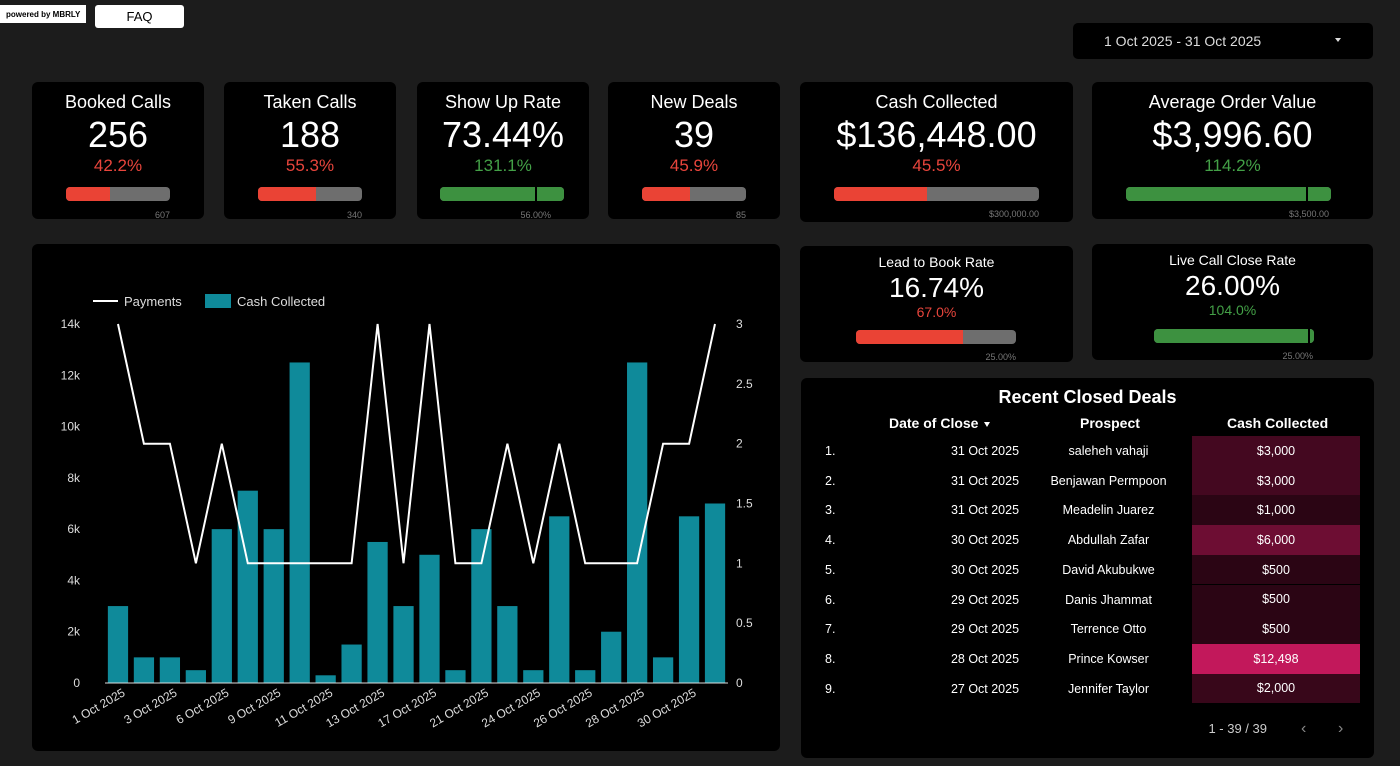 This screenshot has width=1400, height=766. Describe the element at coordinates (1108, 629) in the screenshot. I see `row-prospect: Terrence Otto` at that location.